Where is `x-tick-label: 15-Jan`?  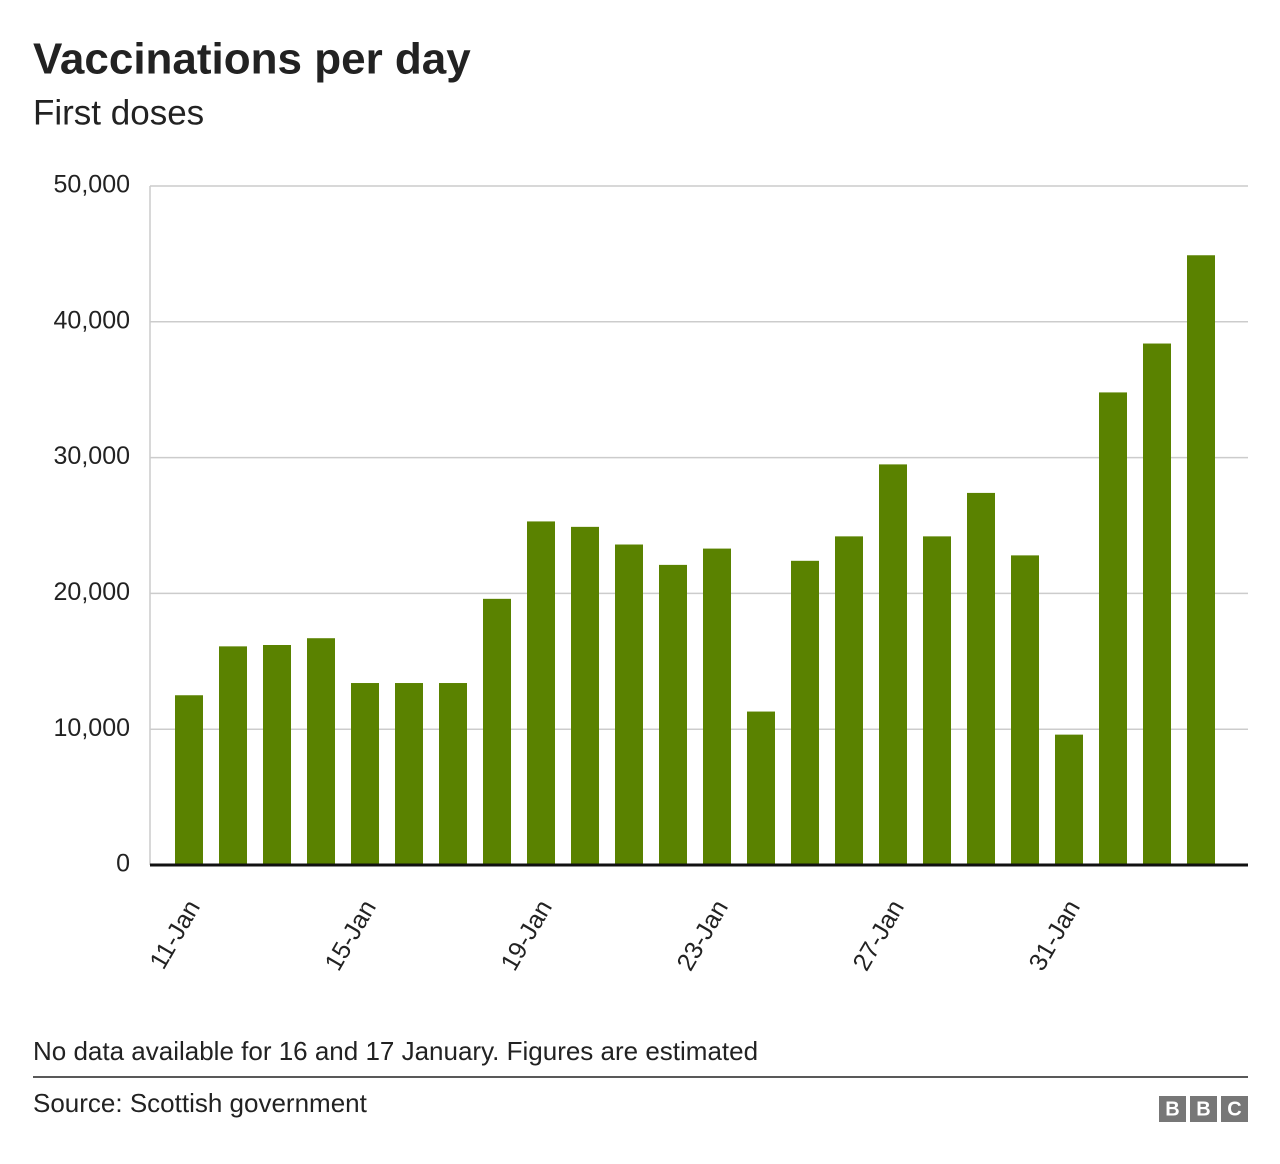
x-tick-label: 15-Jan is located at coordinates (350, 935).